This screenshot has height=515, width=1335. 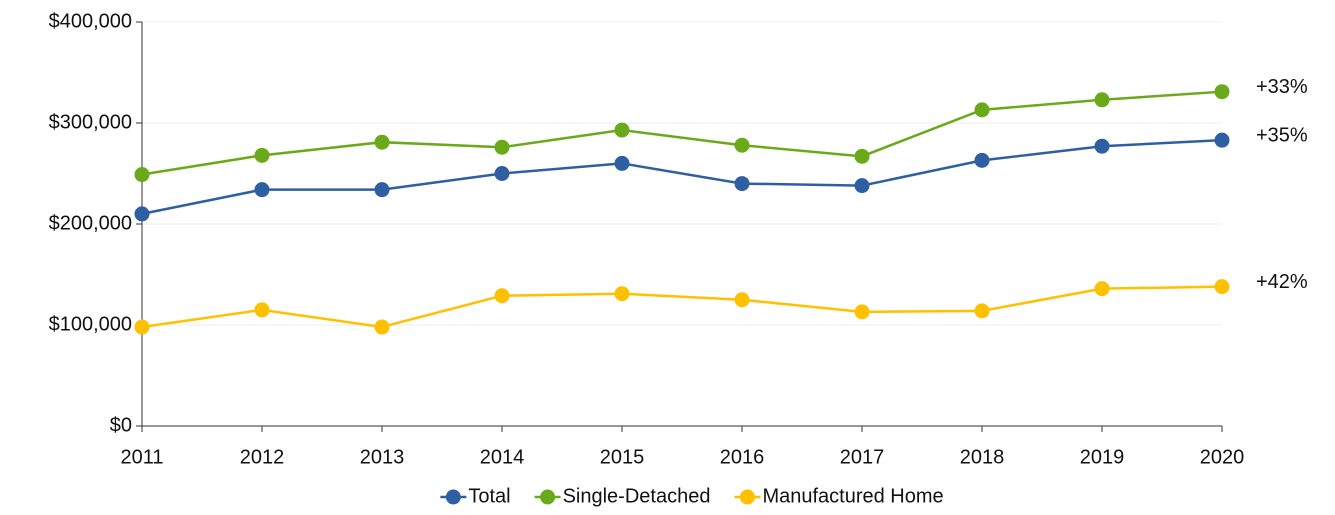 I want to click on x-tick-label: 2012, so click(x=262, y=457).